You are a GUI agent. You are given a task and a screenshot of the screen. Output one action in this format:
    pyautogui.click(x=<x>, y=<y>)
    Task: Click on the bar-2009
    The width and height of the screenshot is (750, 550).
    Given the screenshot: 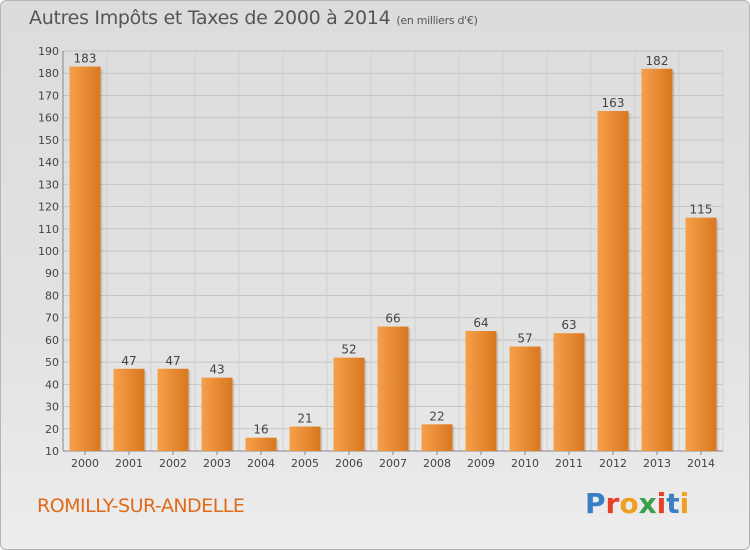 What is the action you would take?
    pyautogui.click(x=481, y=391)
    